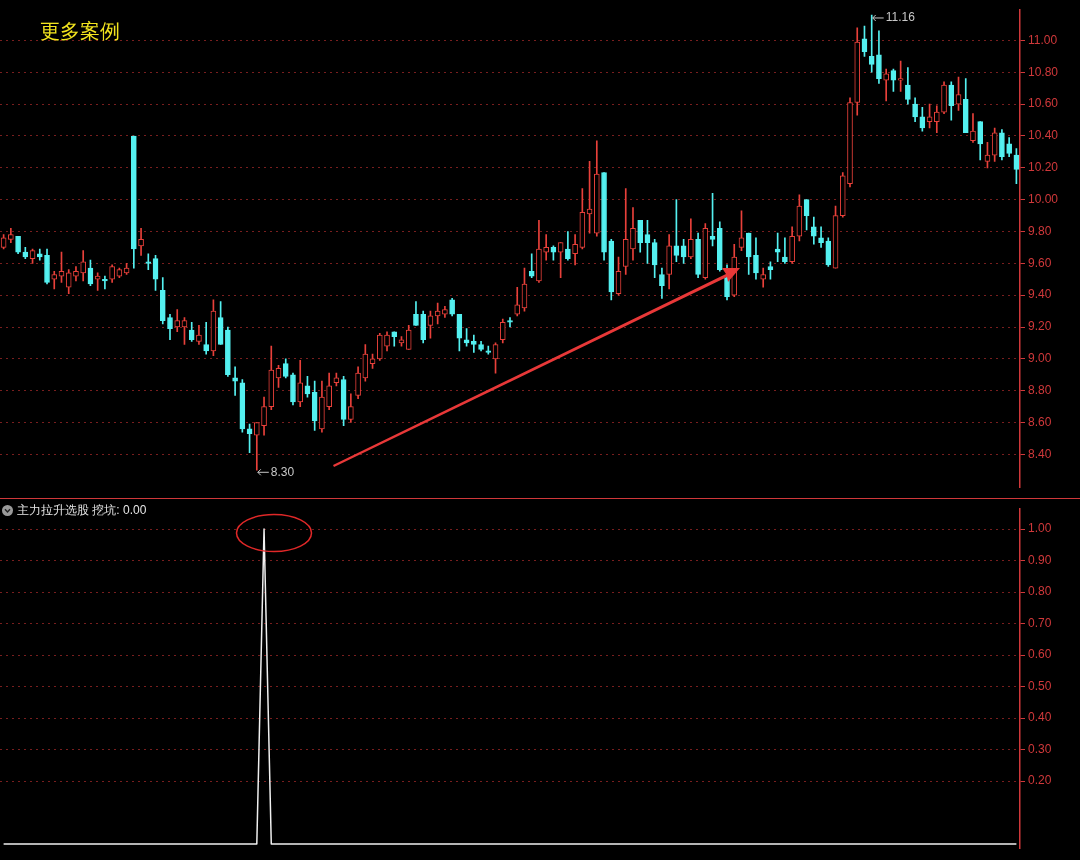  I want to click on annotation: 11.16, so click(900, 17).